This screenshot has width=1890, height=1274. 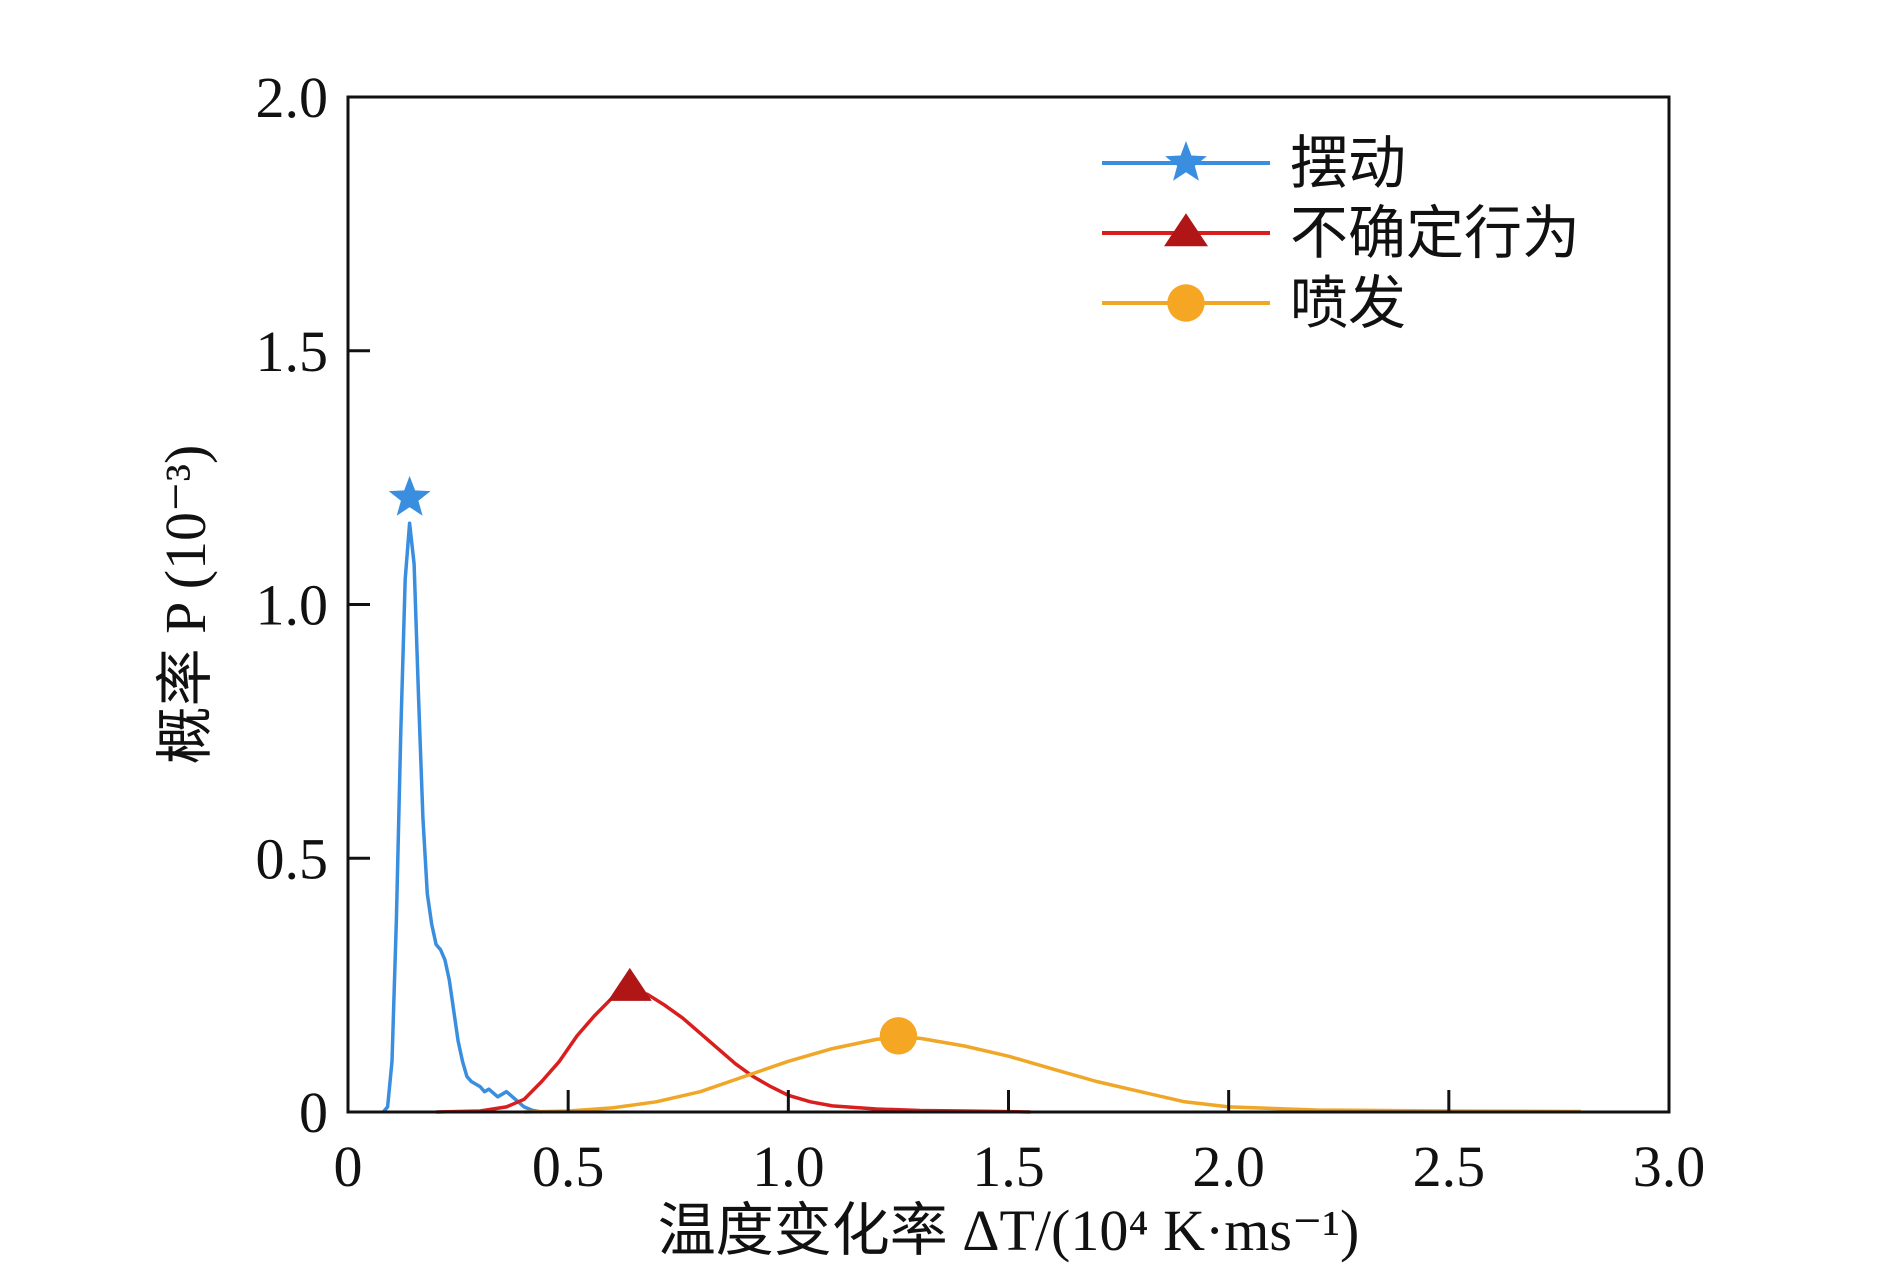 I want to click on x-tick-label: 2.0, so click(x=1228, y=1166).